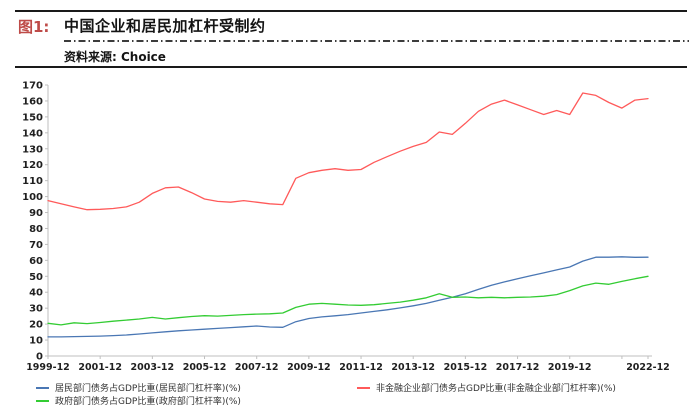 This screenshot has height=418, width=700. I want to click on legend-item-government: 政府部门债务占GDP比重(政府部门杠杆率)(%), so click(138, 400).